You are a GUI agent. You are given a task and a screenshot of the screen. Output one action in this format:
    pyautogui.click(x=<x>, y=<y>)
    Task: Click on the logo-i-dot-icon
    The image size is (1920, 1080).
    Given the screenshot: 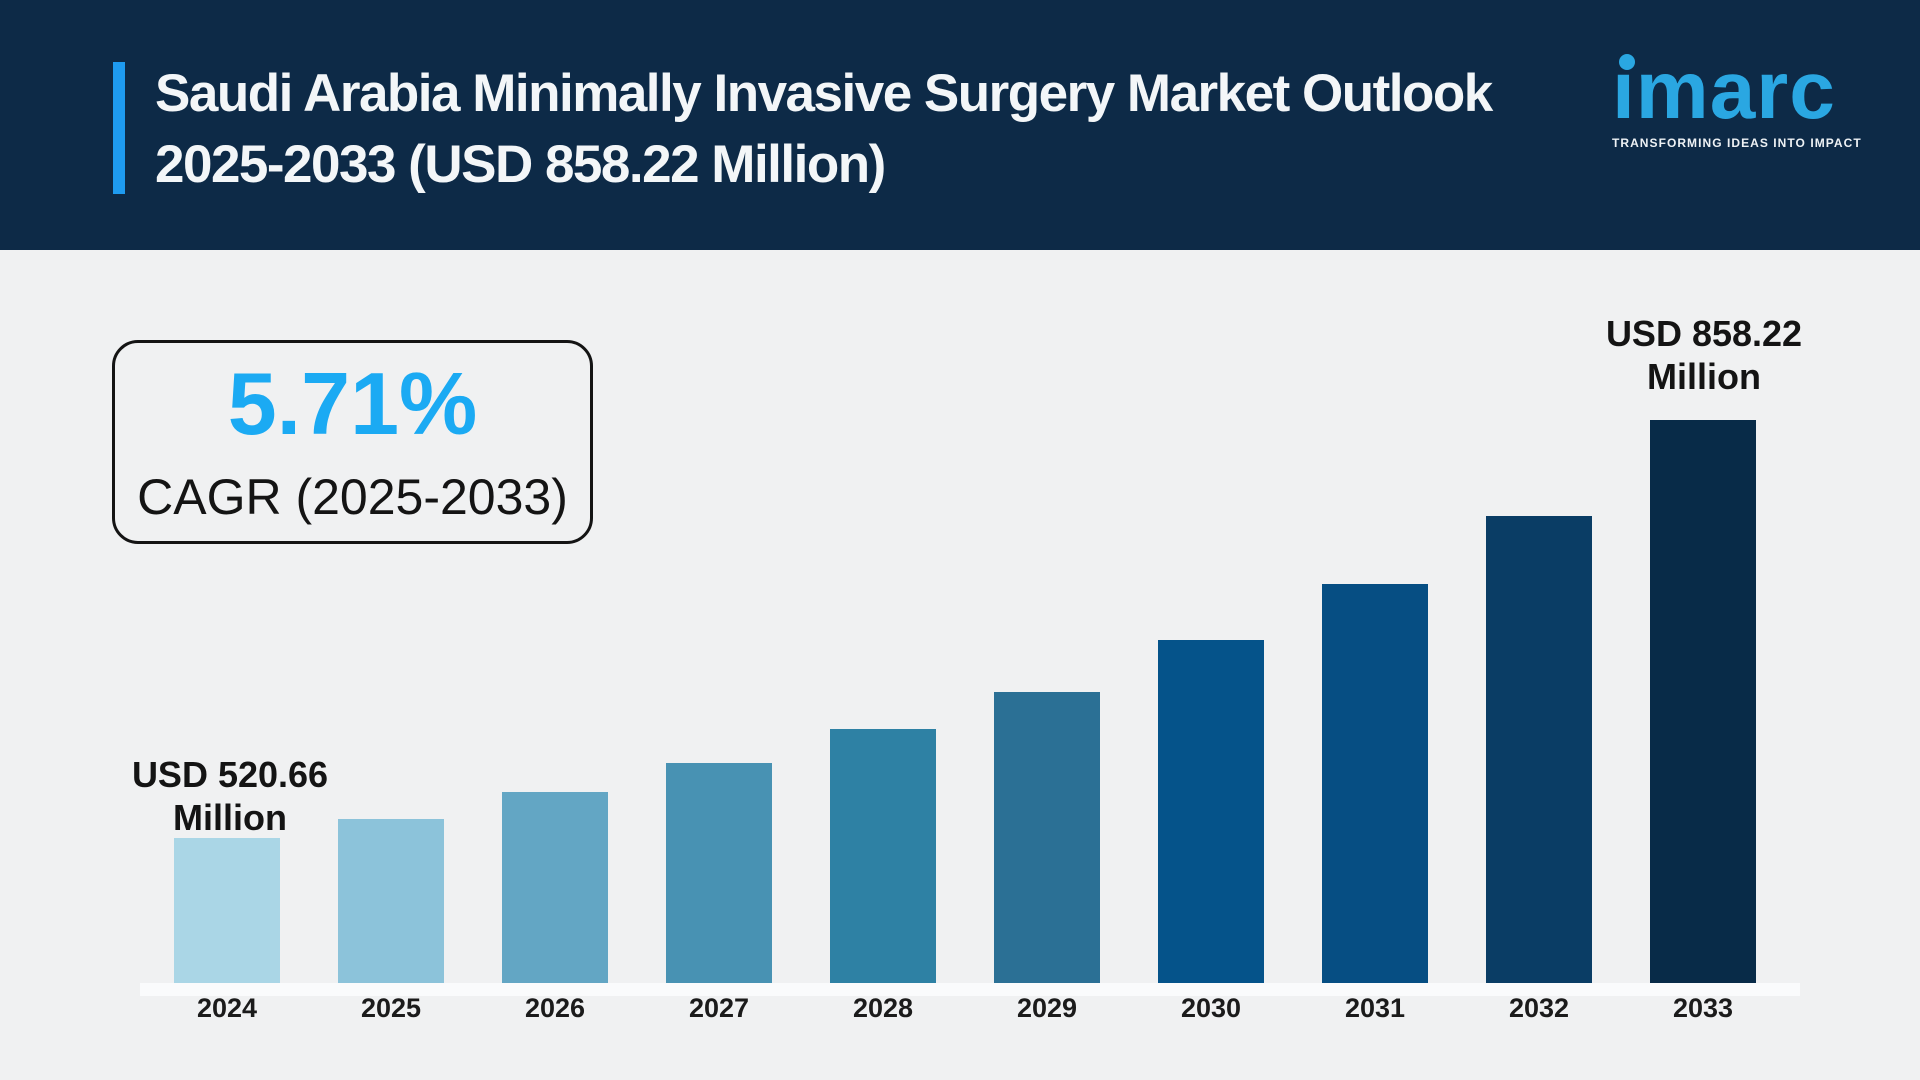 What is the action you would take?
    pyautogui.click(x=1627, y=62)
    